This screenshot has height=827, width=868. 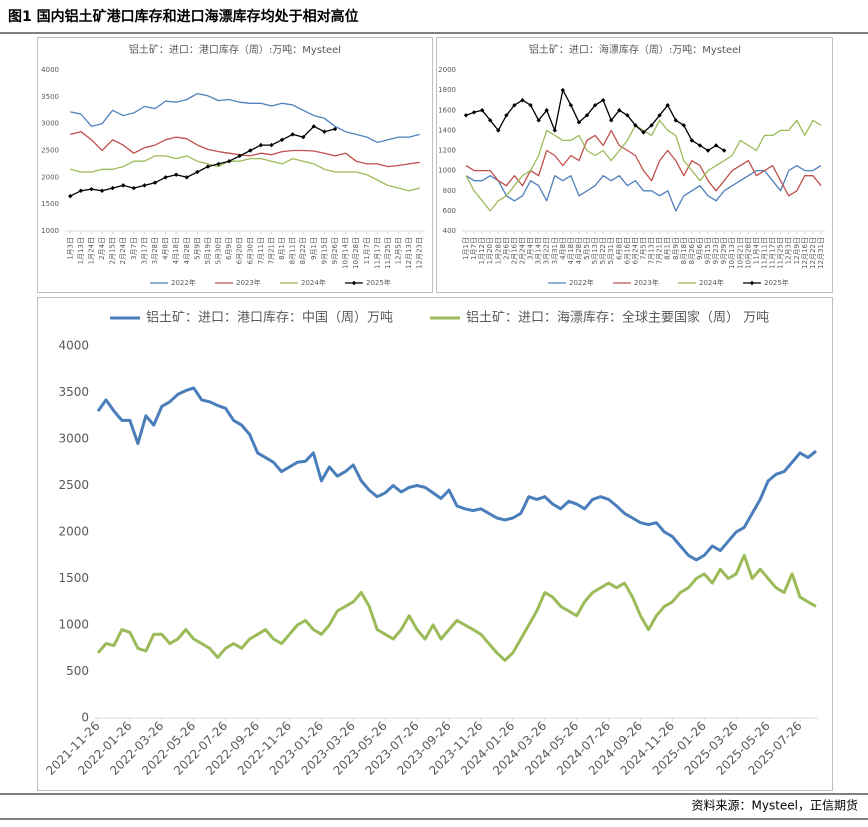 I want to click on x-tick-label: 12月3日, so click(x=789, y=250).